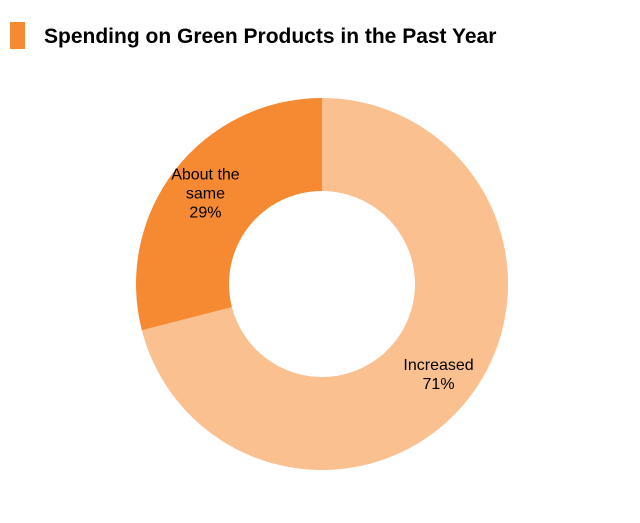  What do you see at coordinates (438, 375) in the screenshot?
I see `slice-label-increased: Increased 71%` at bounding box center [438, 375].